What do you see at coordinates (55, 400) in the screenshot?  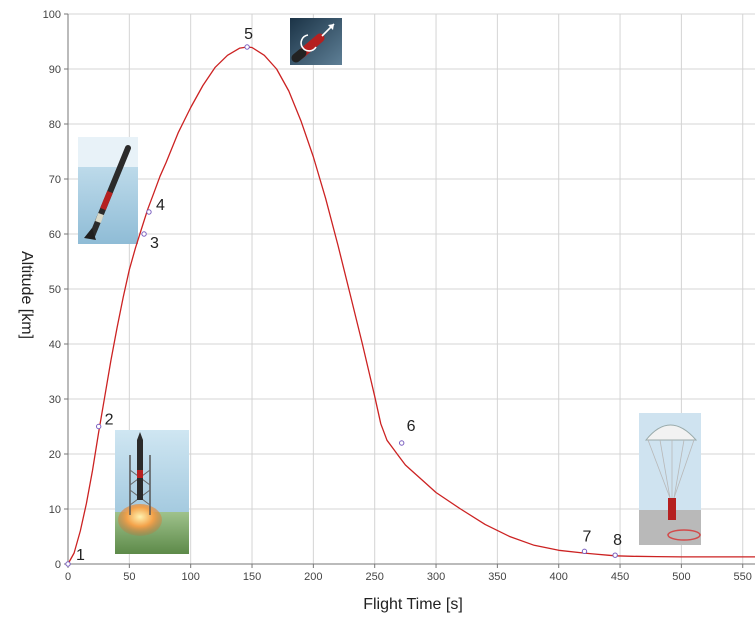 I see `y-tick-label: 30` at bounding box center [55, 400].